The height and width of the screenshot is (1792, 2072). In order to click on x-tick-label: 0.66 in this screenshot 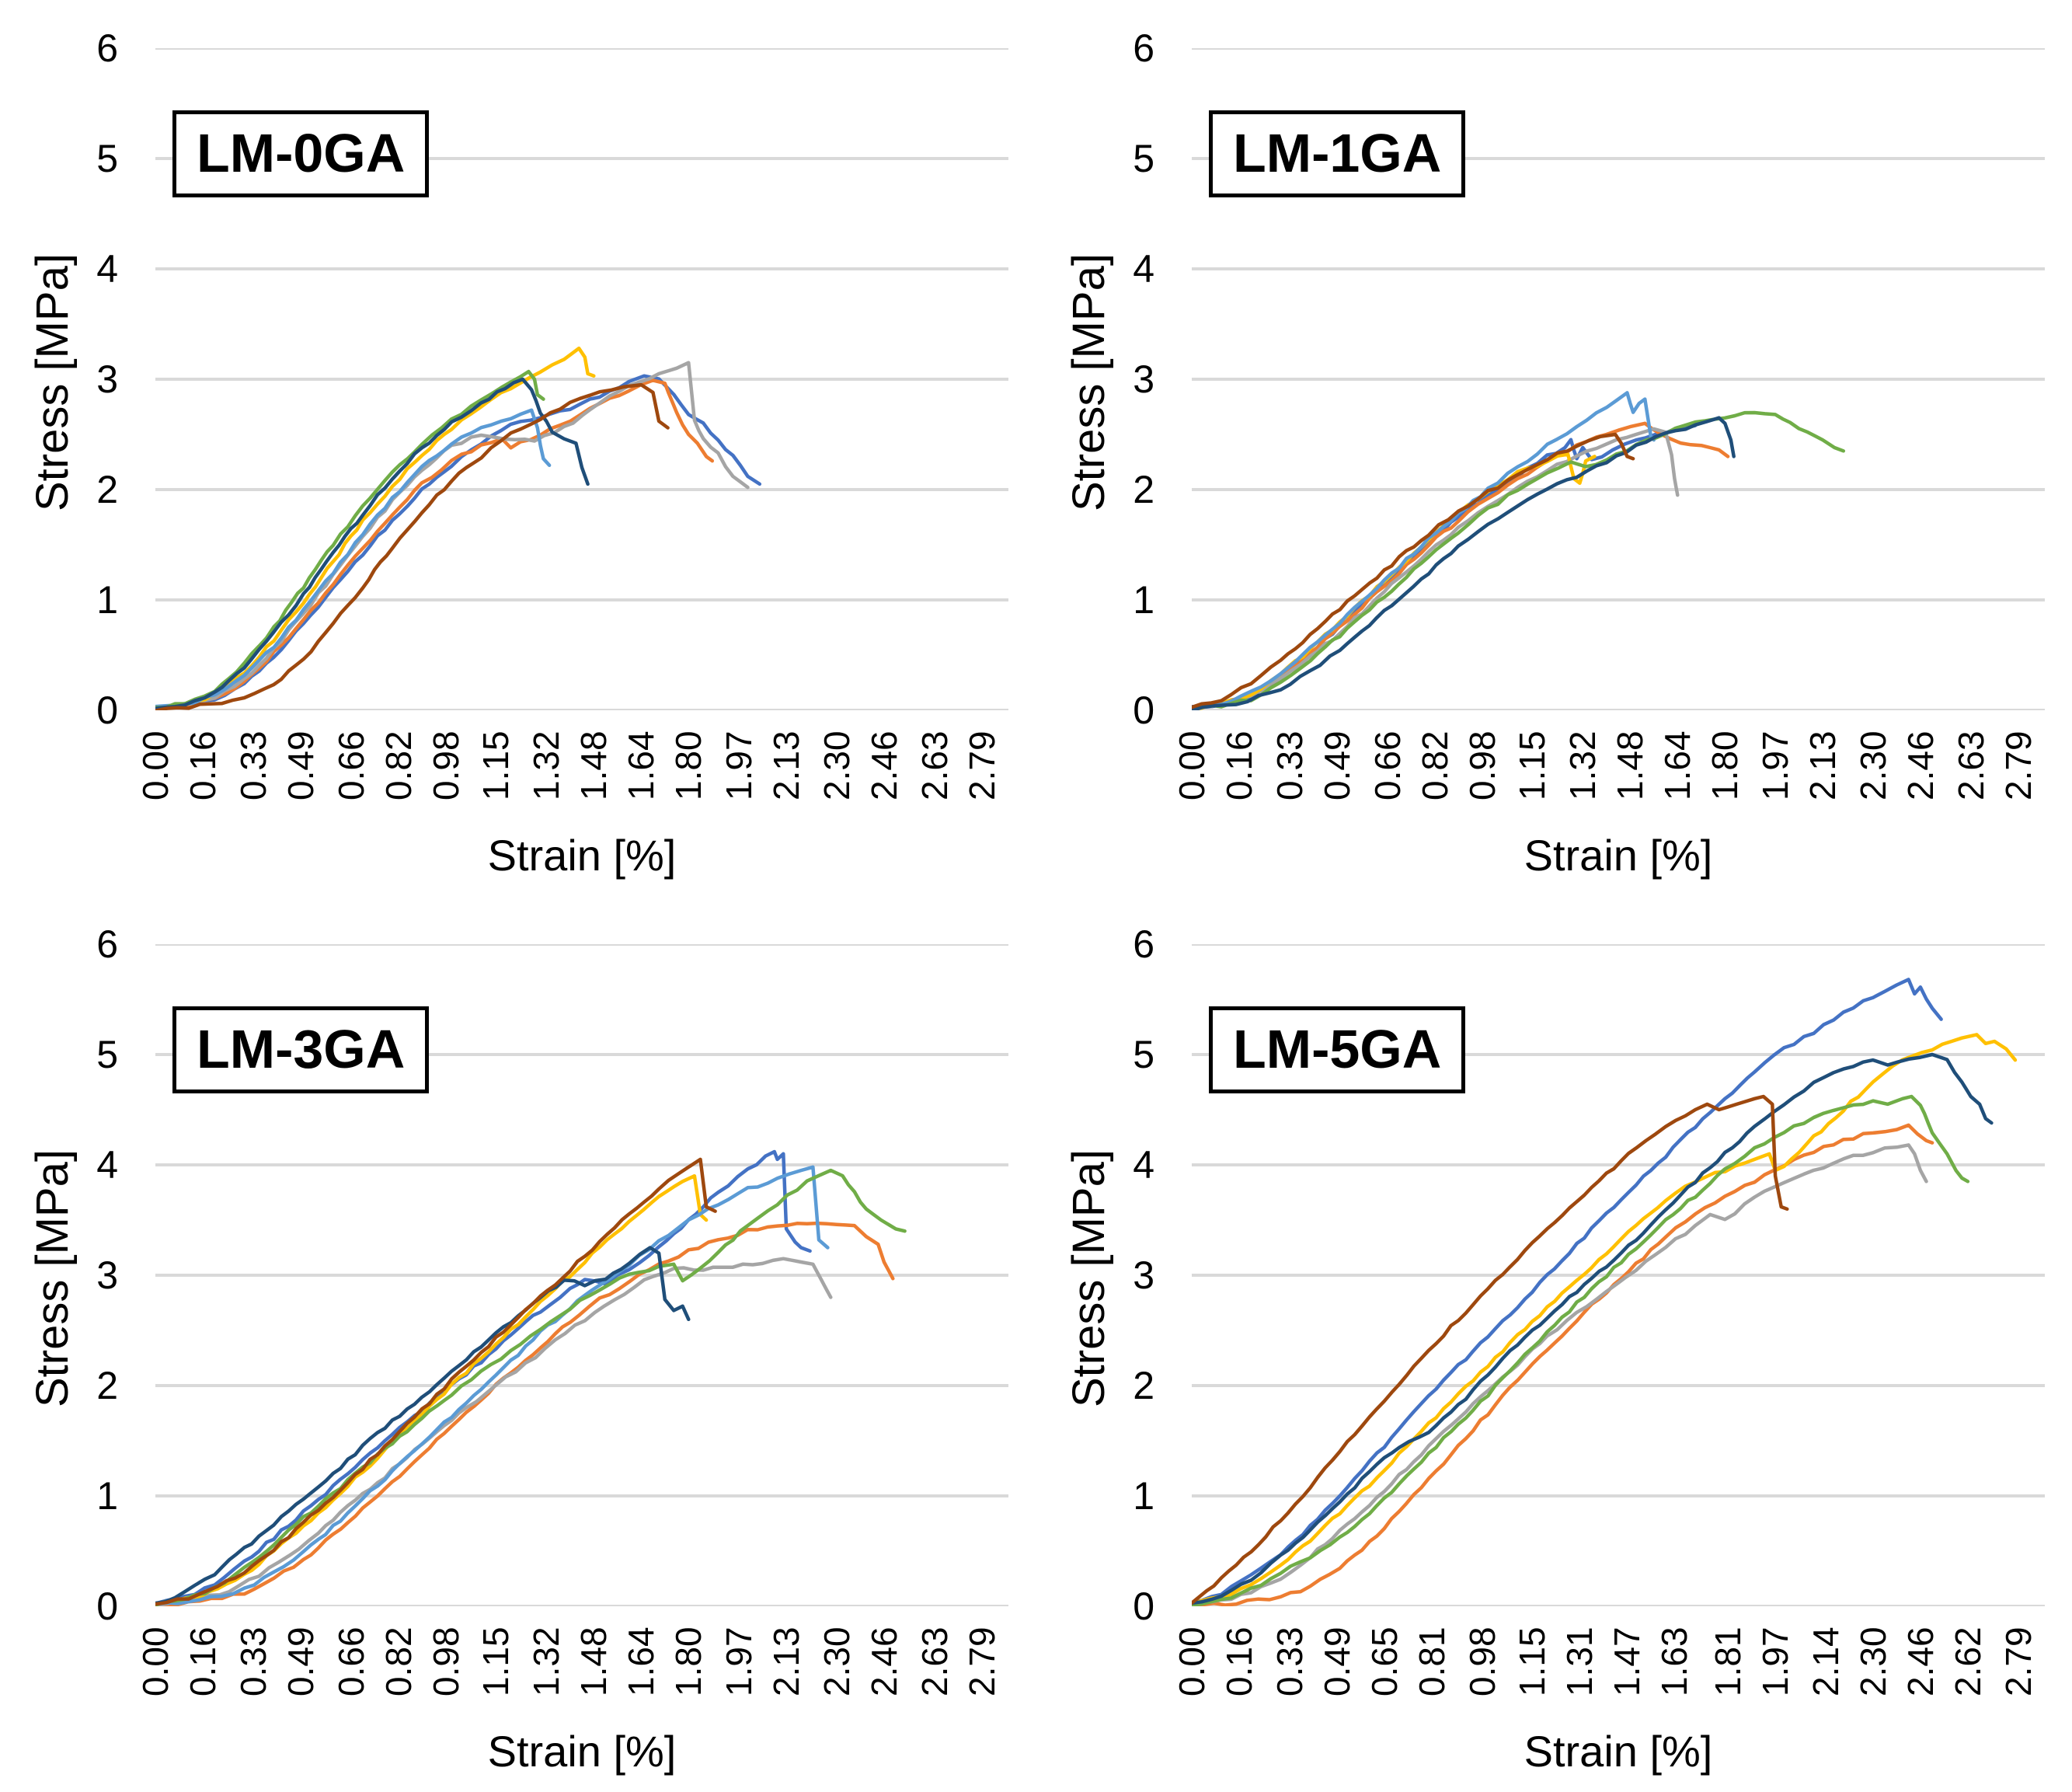, I will do `click(1387, 765)`.